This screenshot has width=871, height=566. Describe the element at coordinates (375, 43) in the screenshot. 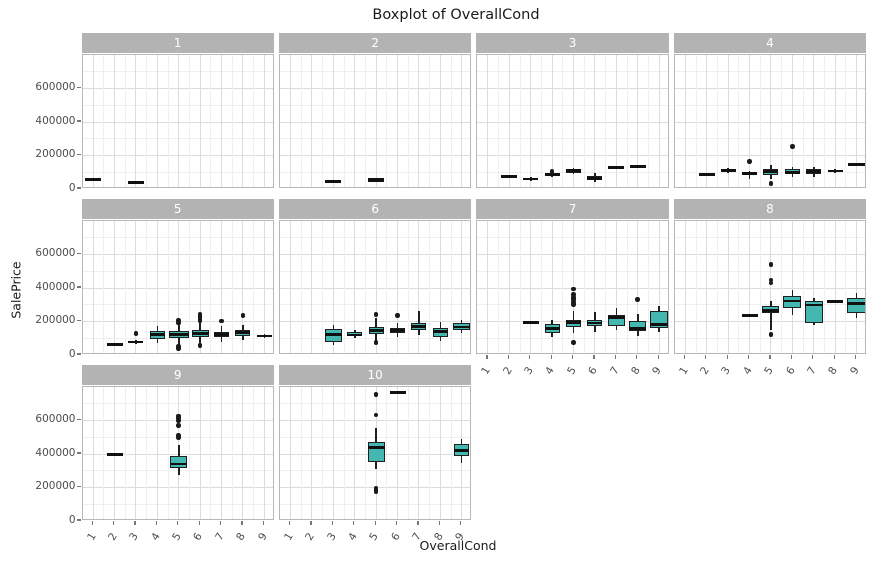

I see `facet-strip-2: 2` at that location.